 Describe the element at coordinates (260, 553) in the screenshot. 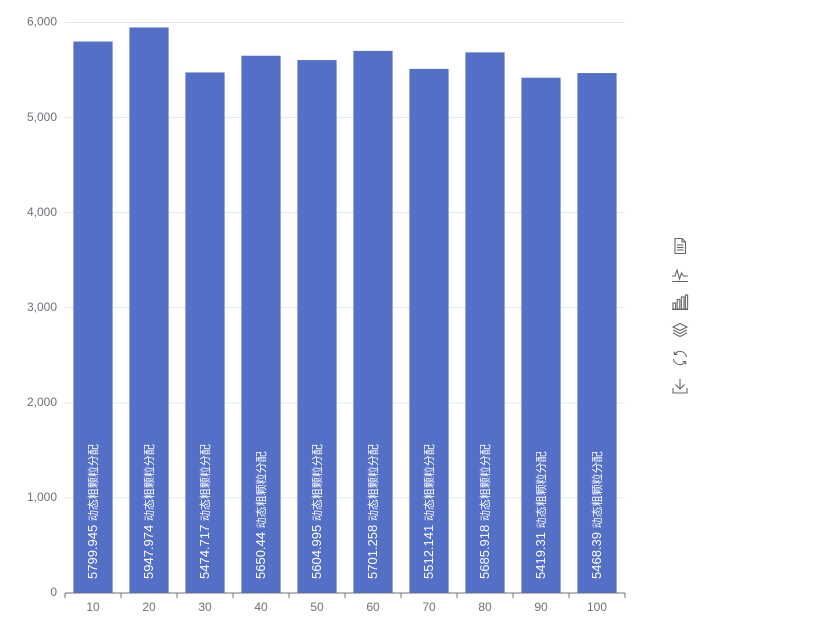

I see `bar-value-label: 5650.44` at that location.